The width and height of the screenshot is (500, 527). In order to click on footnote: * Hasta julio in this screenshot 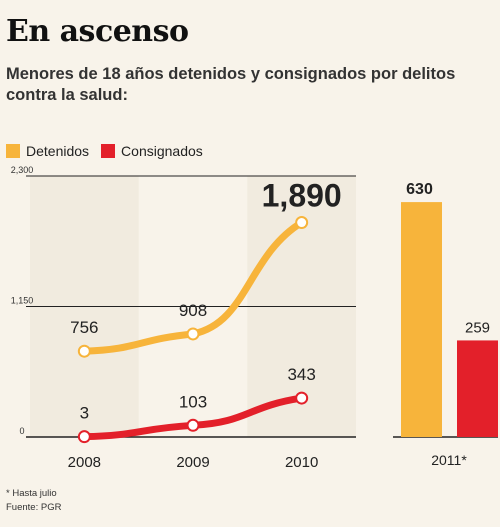, I will do `click(31, 493)`.